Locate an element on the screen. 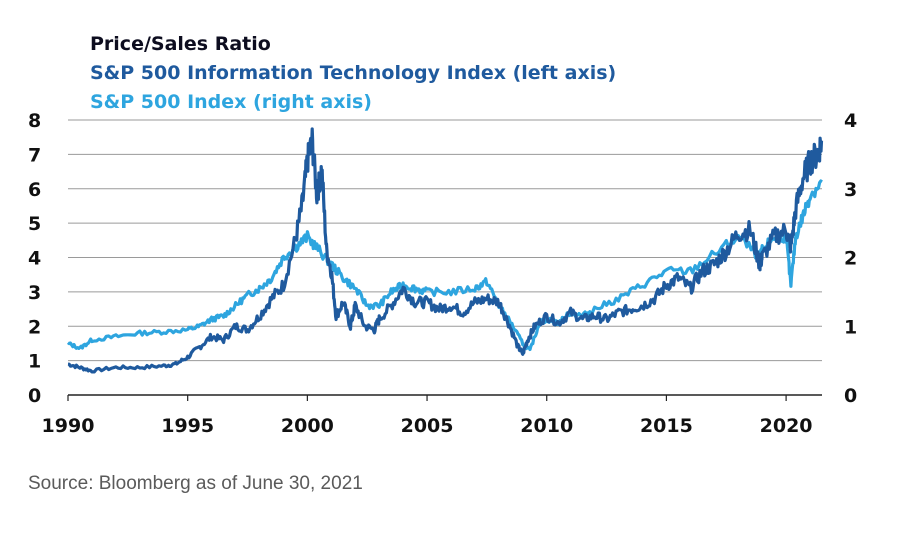  left-tick-label: 1 is located at coordinates (34, 362).